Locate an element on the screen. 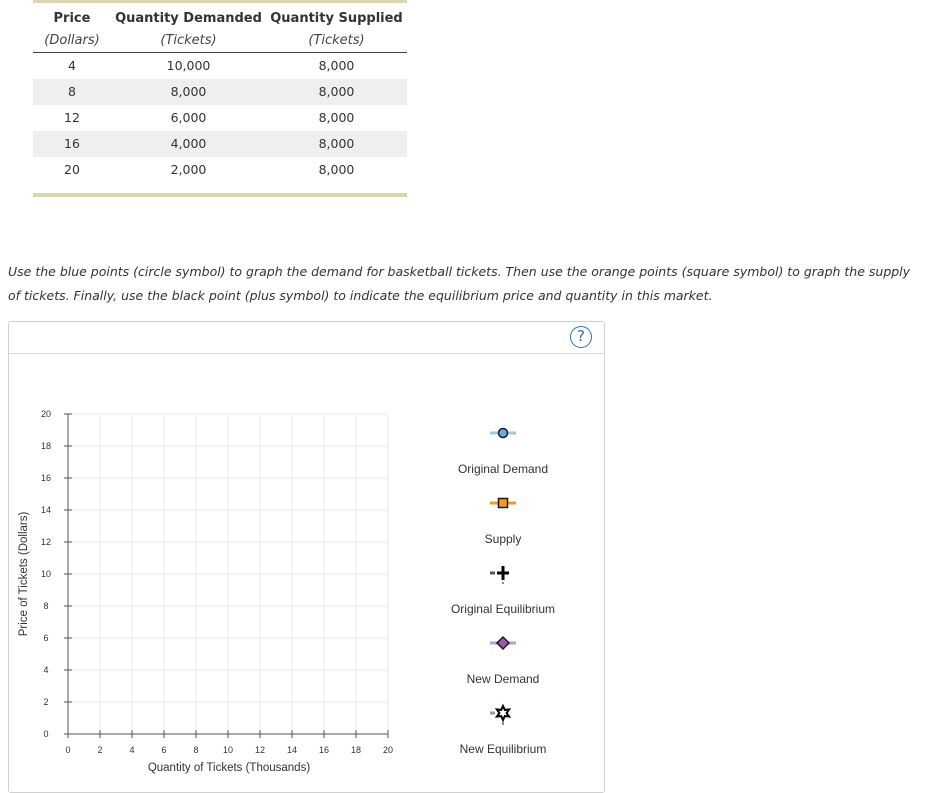 The height and width of the screenshot is (793, 931). table-row: 8 8,000 8,000 is located at coordinates (220, 92).